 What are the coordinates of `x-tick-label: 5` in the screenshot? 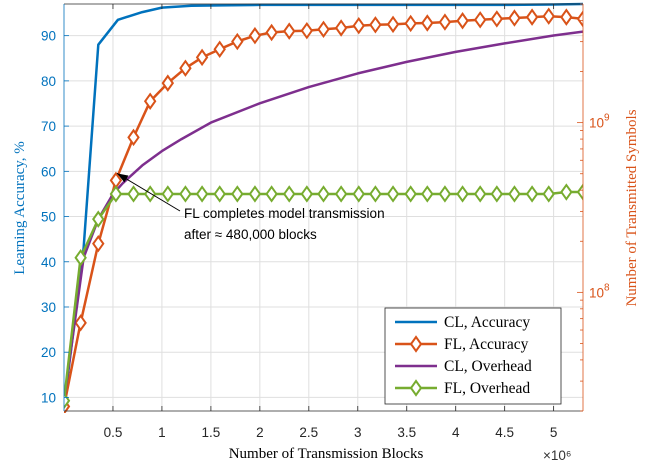 It's located at (554, 432).